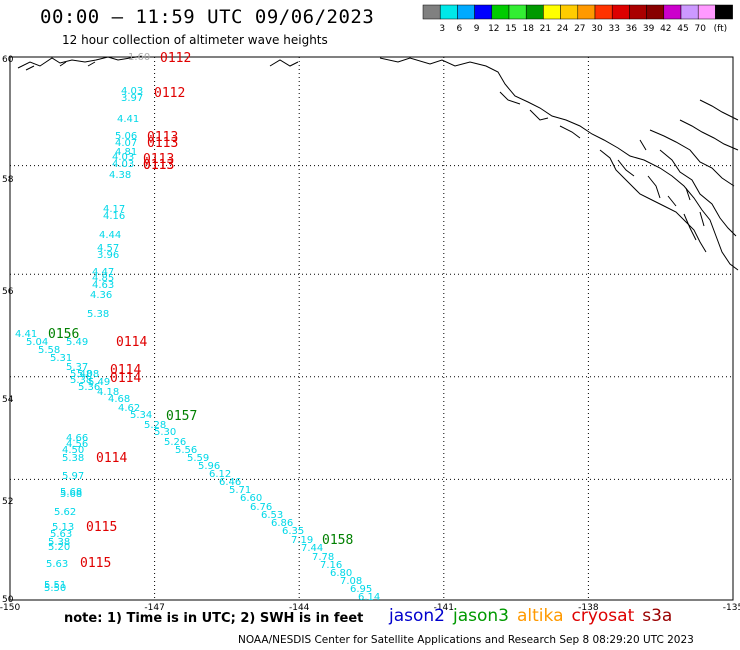 The width and height of the screenshot is (740, 650). Describe the element at coordinates (8, 60) in the screenshot. I see `lat-tick-label: 60` at that location.